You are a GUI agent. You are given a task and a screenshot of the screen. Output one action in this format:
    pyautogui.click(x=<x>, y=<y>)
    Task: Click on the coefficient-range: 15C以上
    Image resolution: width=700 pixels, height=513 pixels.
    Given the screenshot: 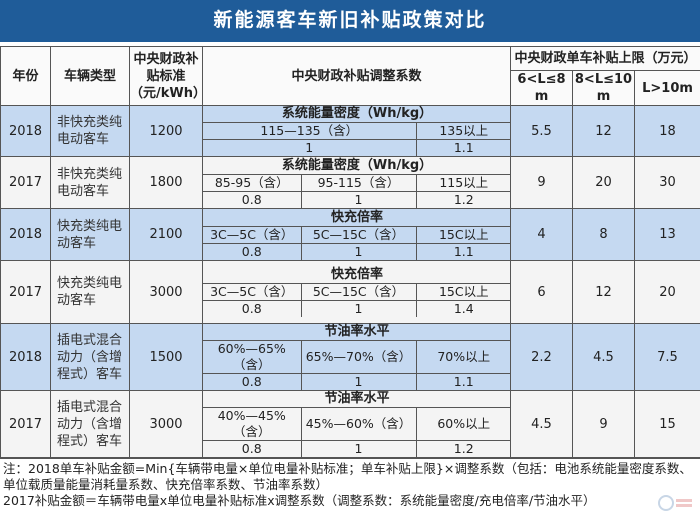 What is the action you would take?
    pyautogui.click(x=463, y=292)
    